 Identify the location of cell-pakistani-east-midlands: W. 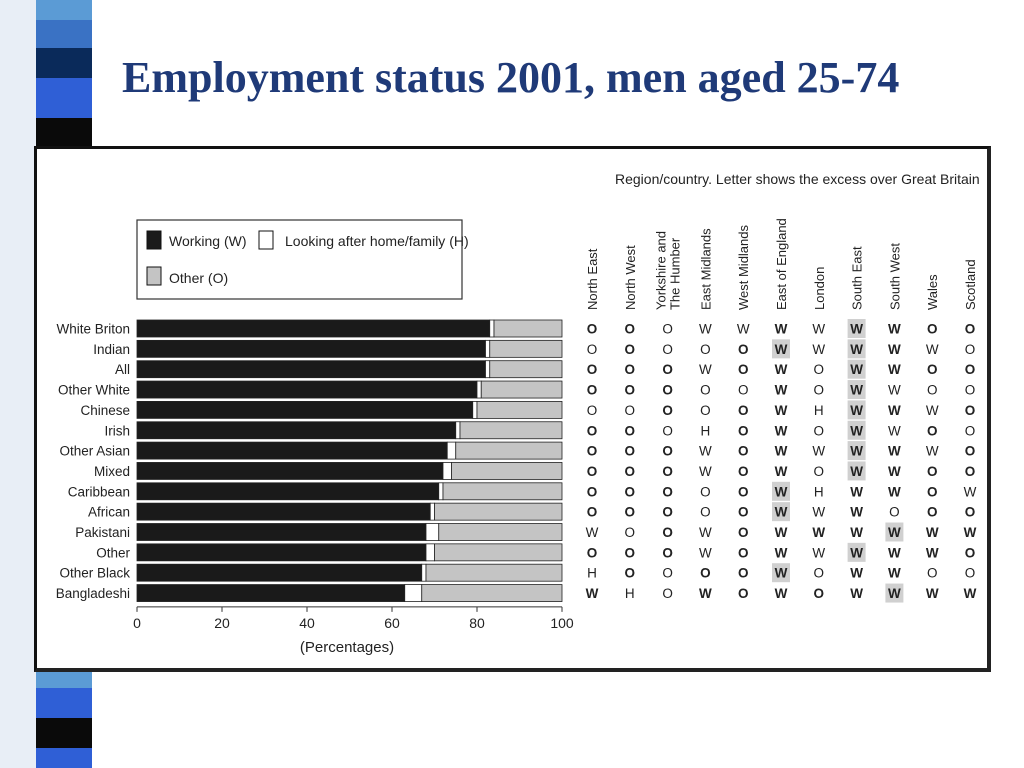
(705, 532).